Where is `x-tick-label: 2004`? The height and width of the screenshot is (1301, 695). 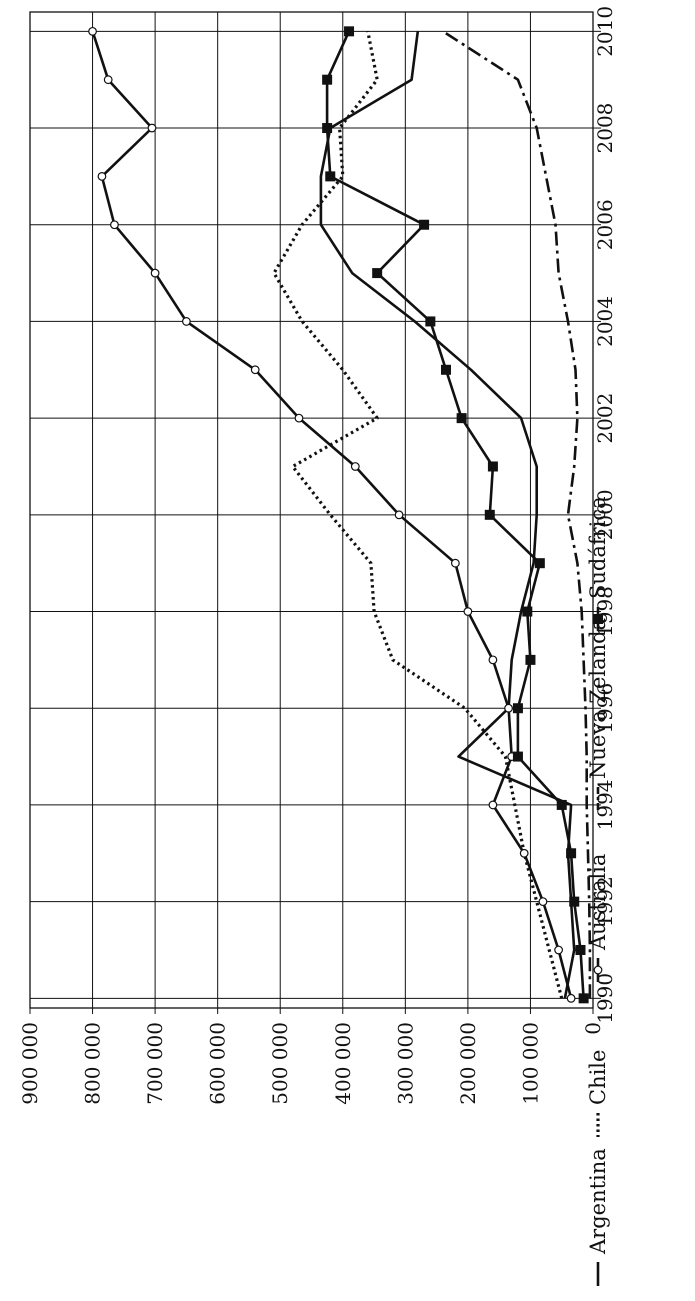 x-tick-label: 2004 is located at coordinates (605, 321).